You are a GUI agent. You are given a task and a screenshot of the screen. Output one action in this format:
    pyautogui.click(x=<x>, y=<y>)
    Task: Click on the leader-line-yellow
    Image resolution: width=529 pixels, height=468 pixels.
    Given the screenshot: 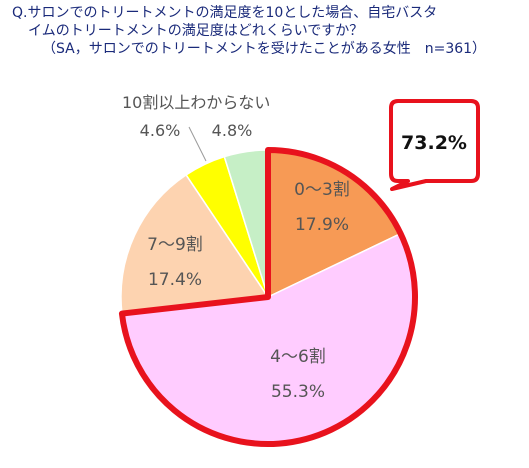 What is the action you would take?
    pyautogui.click(x=197, y=144)
    